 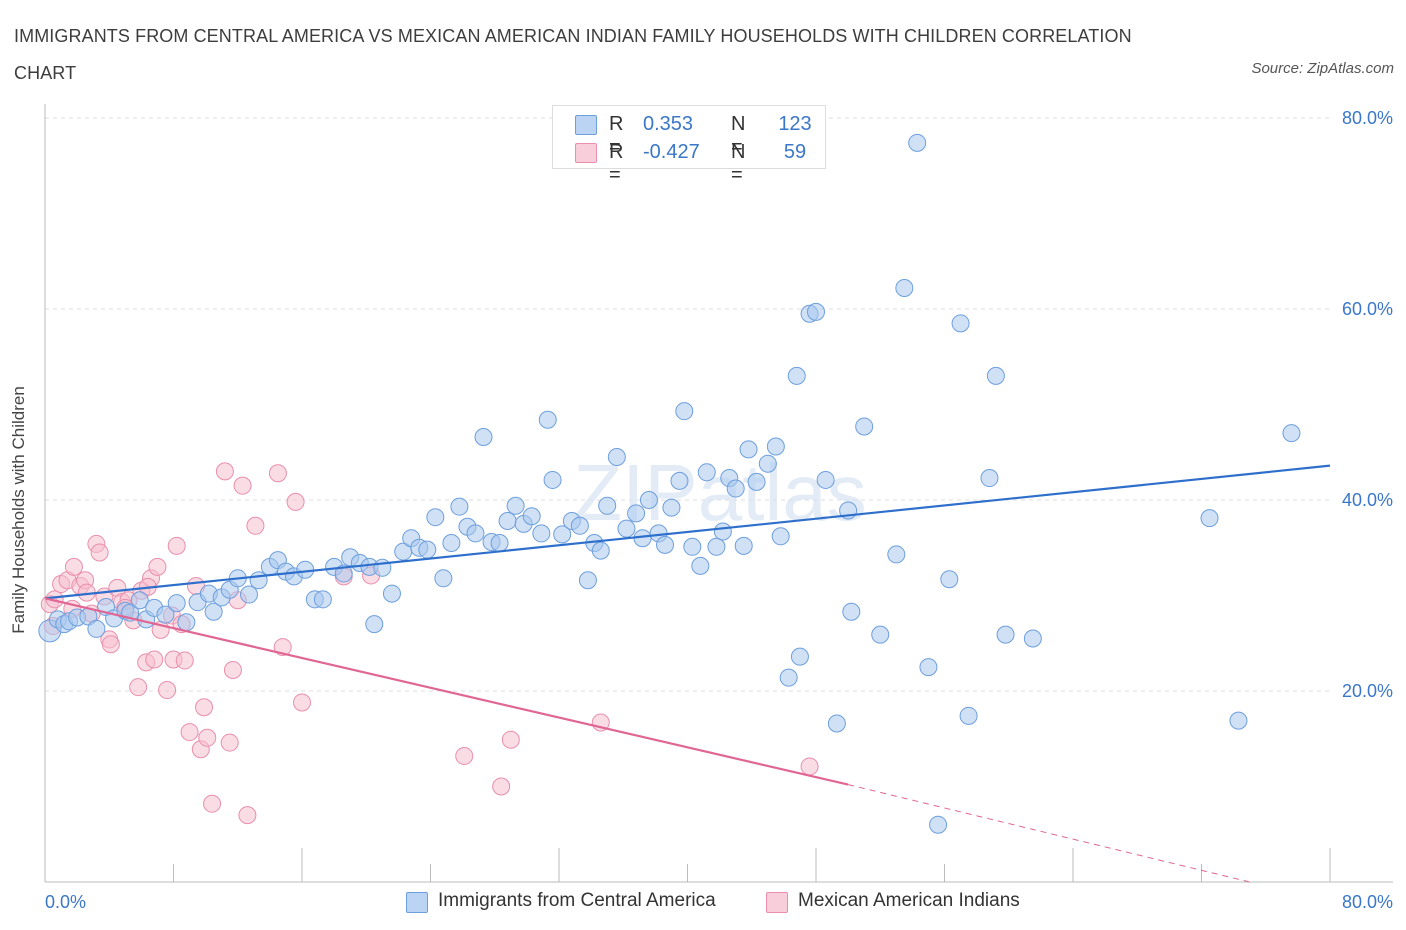 What do you see at coordinates (1367, 118) in the screenshot?
I see `y-tick-label: 80.0%` at bounding box center [1367, 118].